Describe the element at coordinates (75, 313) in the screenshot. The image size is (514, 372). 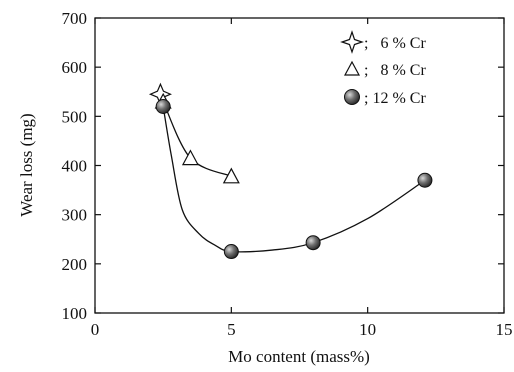
I see `y-tick-label: 100` at that location.